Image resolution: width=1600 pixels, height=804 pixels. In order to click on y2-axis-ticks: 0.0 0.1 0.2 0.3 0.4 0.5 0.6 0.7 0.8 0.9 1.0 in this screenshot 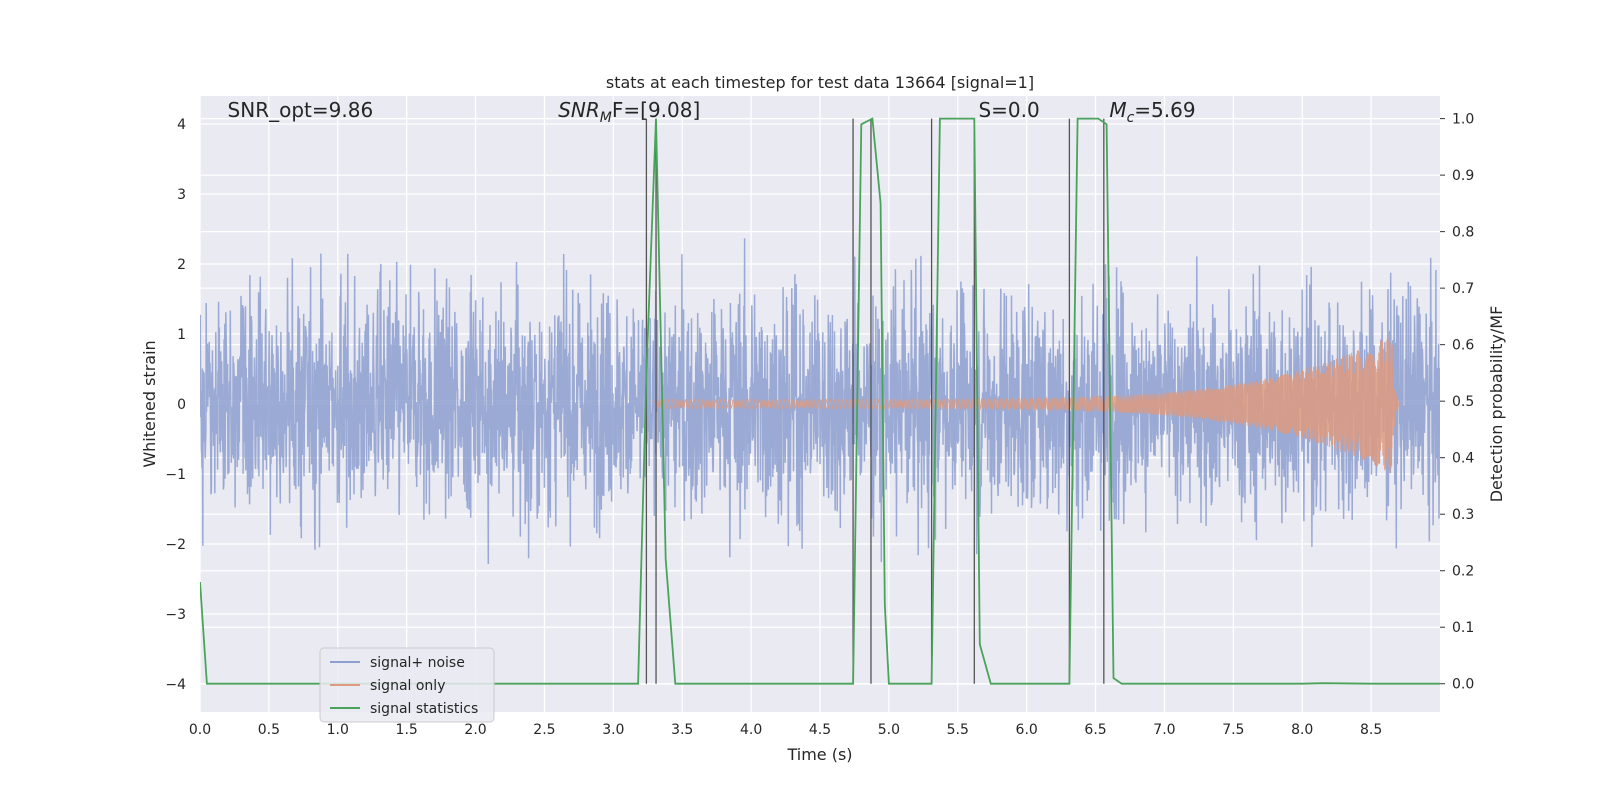, I will do `click(1457, 402)`.